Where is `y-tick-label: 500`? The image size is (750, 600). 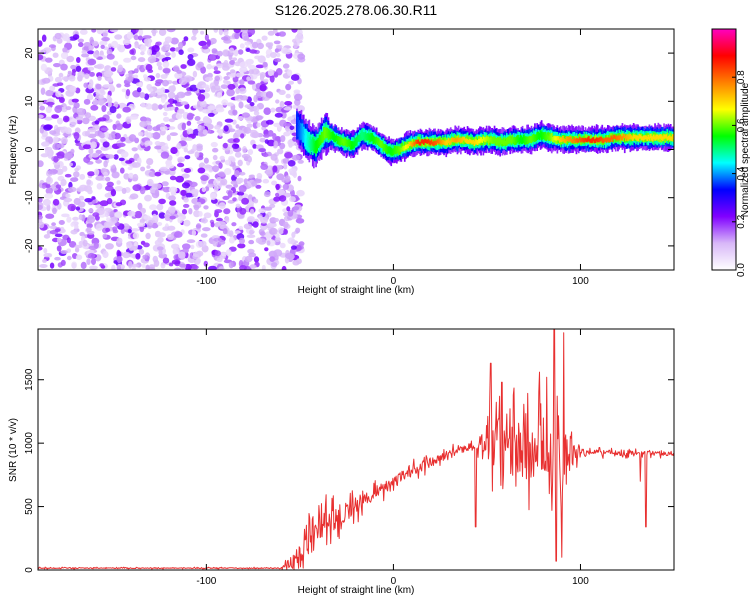 y-tick-label: 500 is located at coordinates (29, 506).